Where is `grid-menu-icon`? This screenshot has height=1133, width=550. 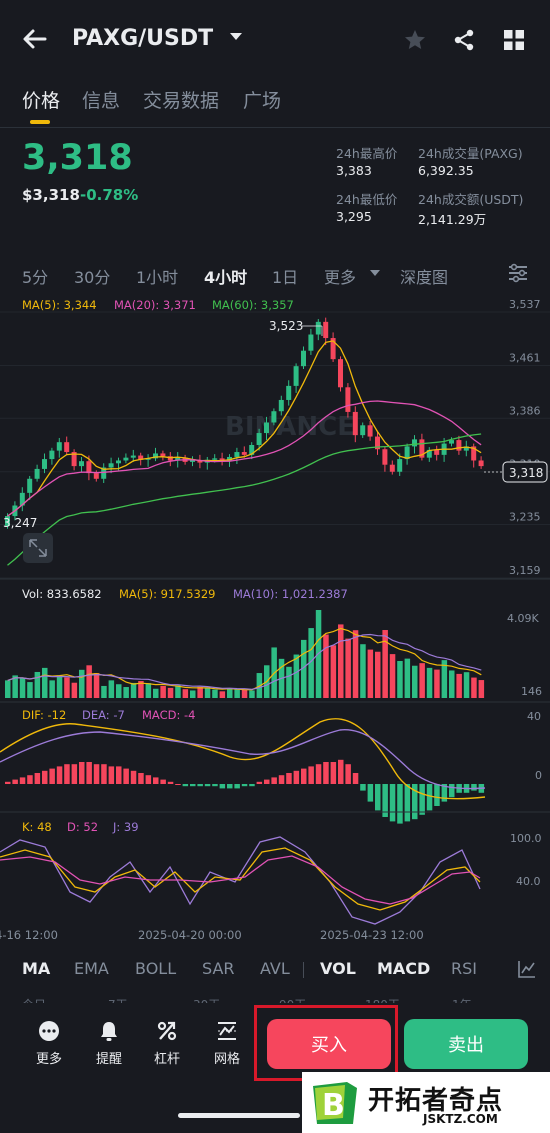
grid-menu-icon is located at coordinates (514, 40).